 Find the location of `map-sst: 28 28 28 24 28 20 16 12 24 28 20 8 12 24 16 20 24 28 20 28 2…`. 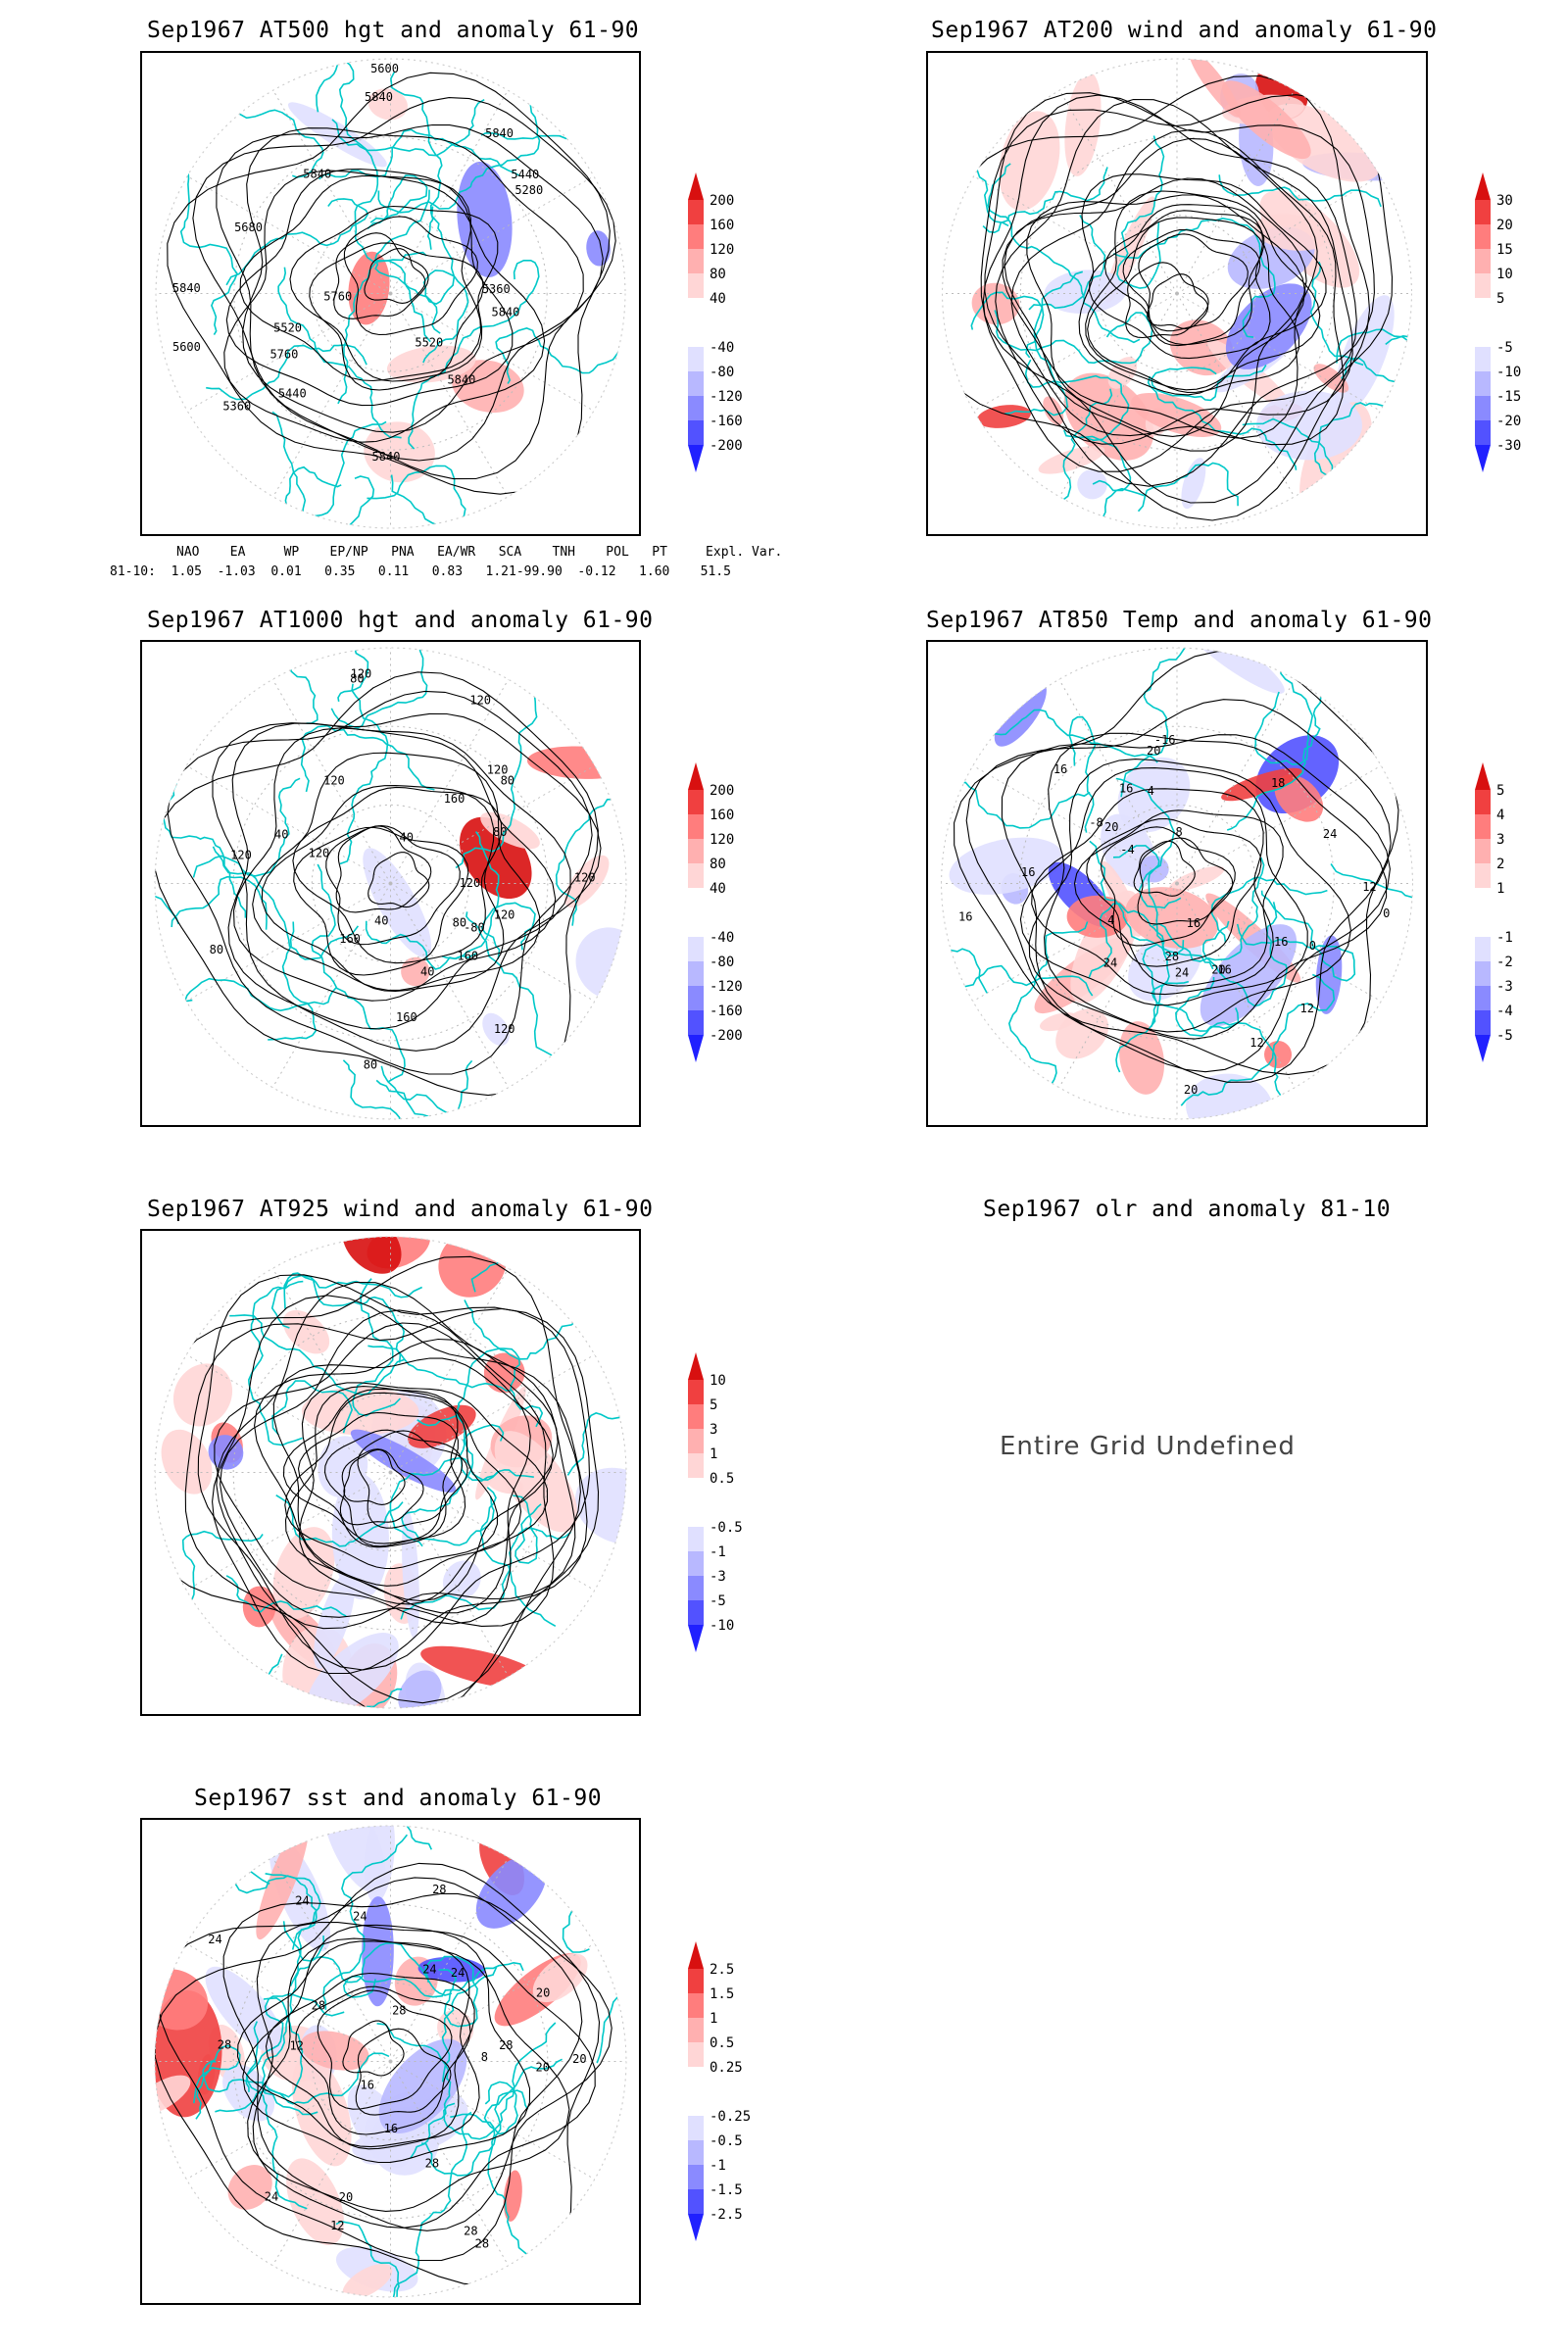

map-sst: 28 28 28 24 28 20 16 12 24 28 20 8 12 24 16 20 24 28 20 28 2… is located at coordinates (390, 2061).